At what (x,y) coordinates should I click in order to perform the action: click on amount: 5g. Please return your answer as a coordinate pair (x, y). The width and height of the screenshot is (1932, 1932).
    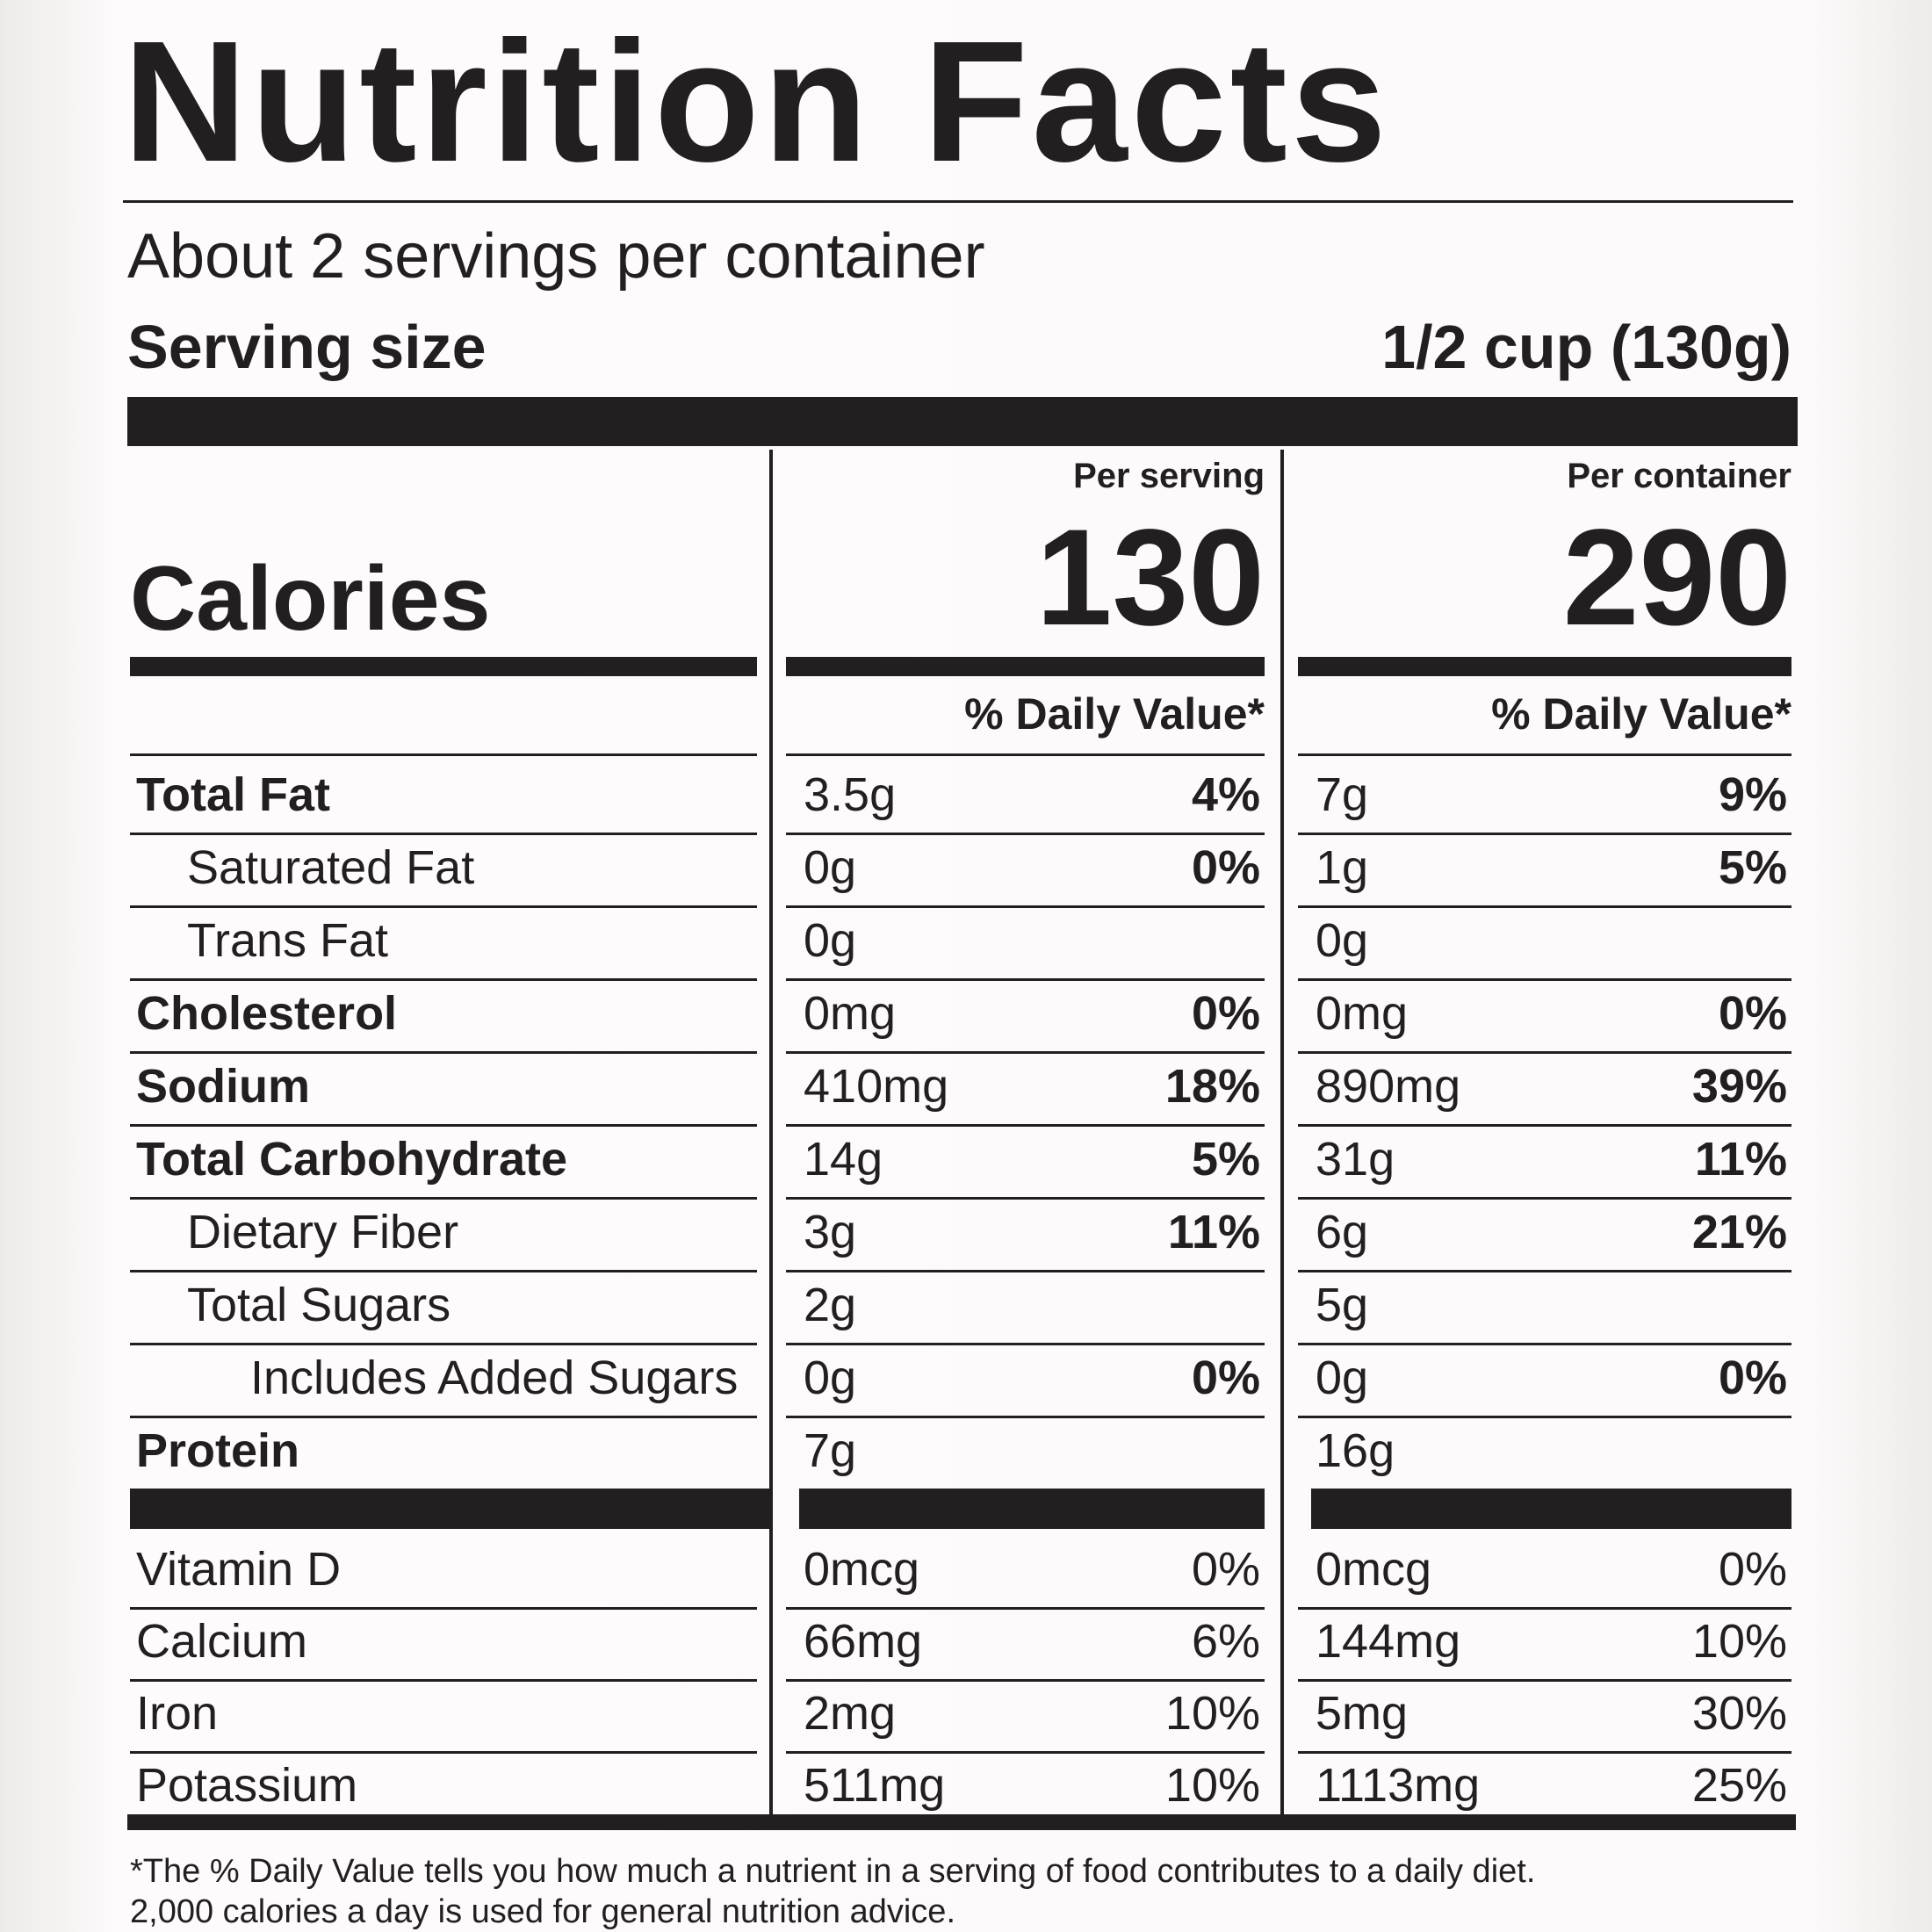
    Looking at the image, I should click on (1343, 1305).